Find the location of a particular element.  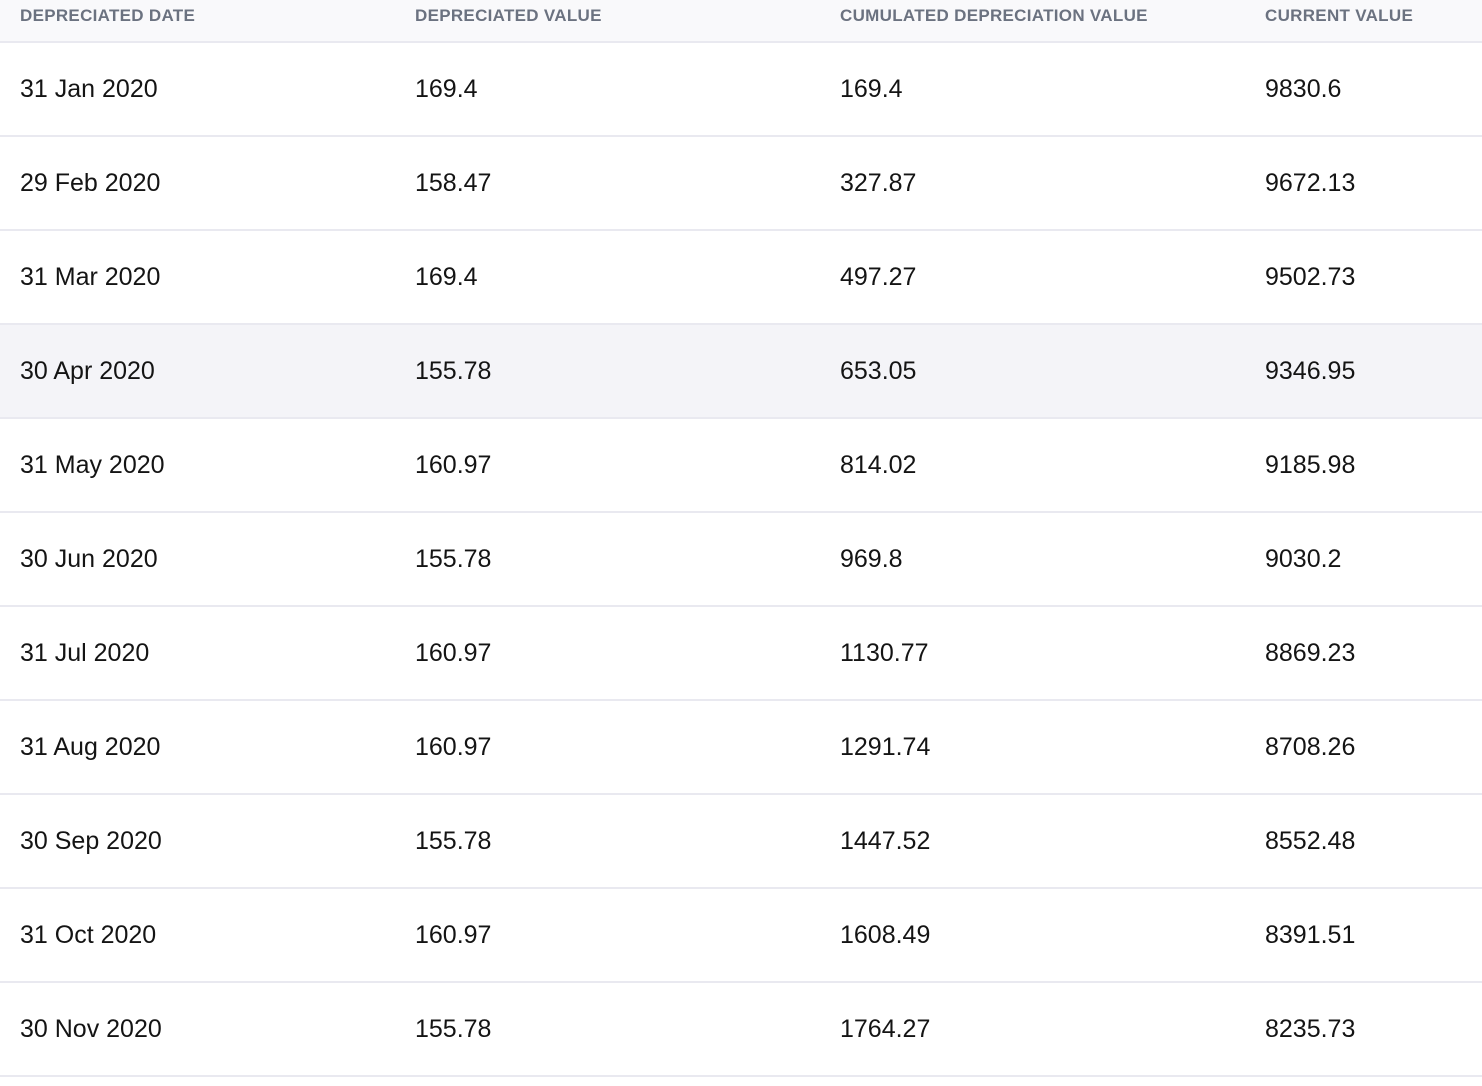

column-header-depreciated-value: DEPRECIATED VALUE is located at coordinates (508, 15).